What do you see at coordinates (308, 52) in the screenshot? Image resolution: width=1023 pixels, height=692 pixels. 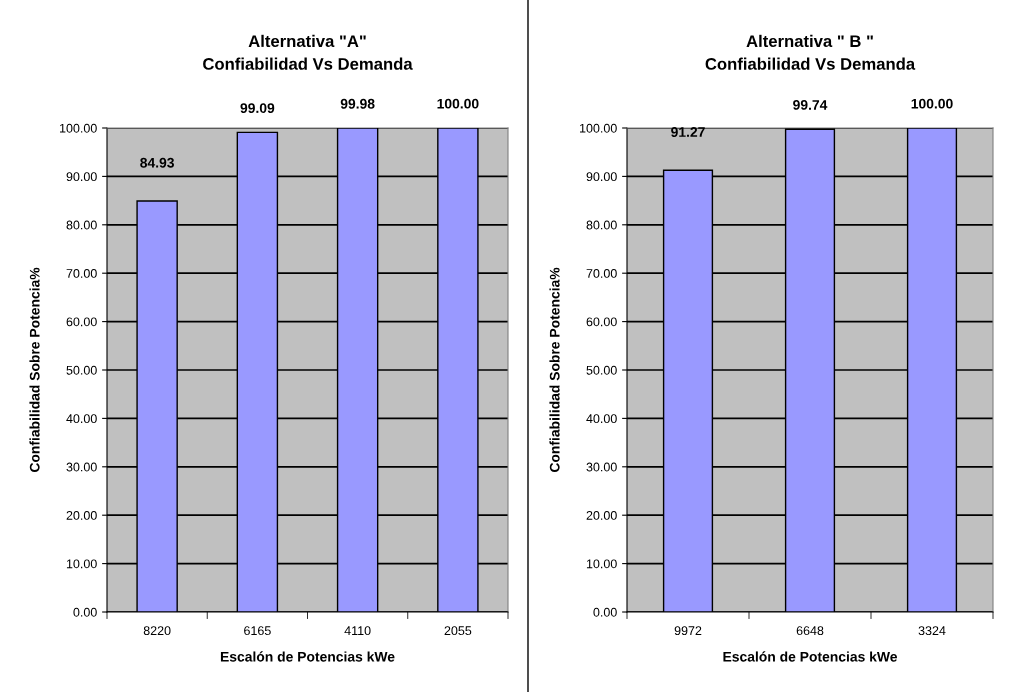 I see `chart-title: Alternativa "A" Confiabilidad Vs Demanda` at bounding box center [308, 52].